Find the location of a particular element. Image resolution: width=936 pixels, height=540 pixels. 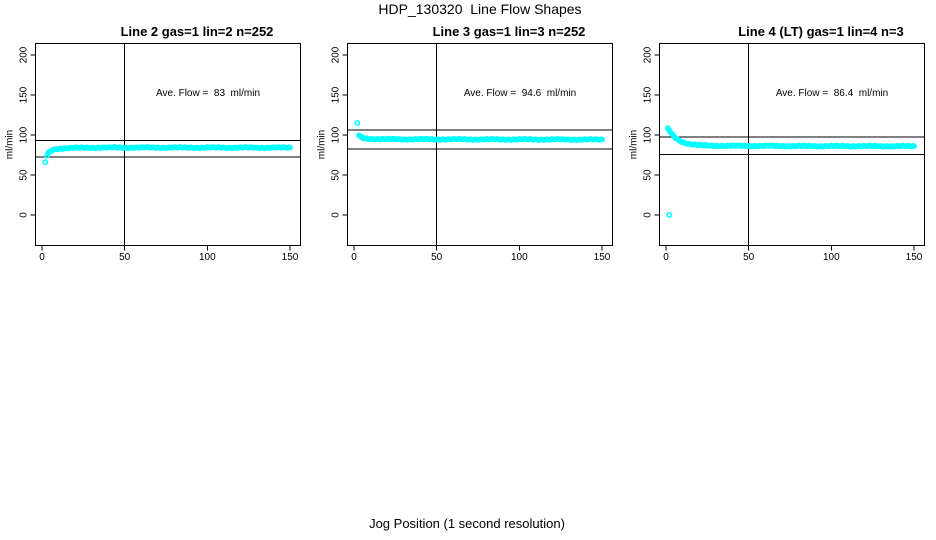

ave-flow-annotation: Ave. Flow = 86.4 ml/min is located at coordinates (832, 93).